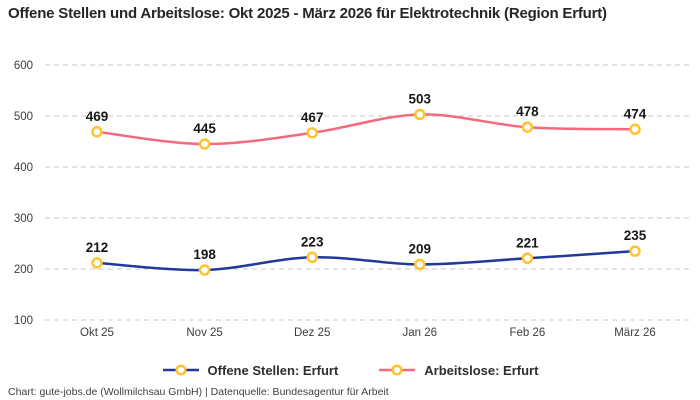  I want to click on data-point-label: 478, so click(527, 111).